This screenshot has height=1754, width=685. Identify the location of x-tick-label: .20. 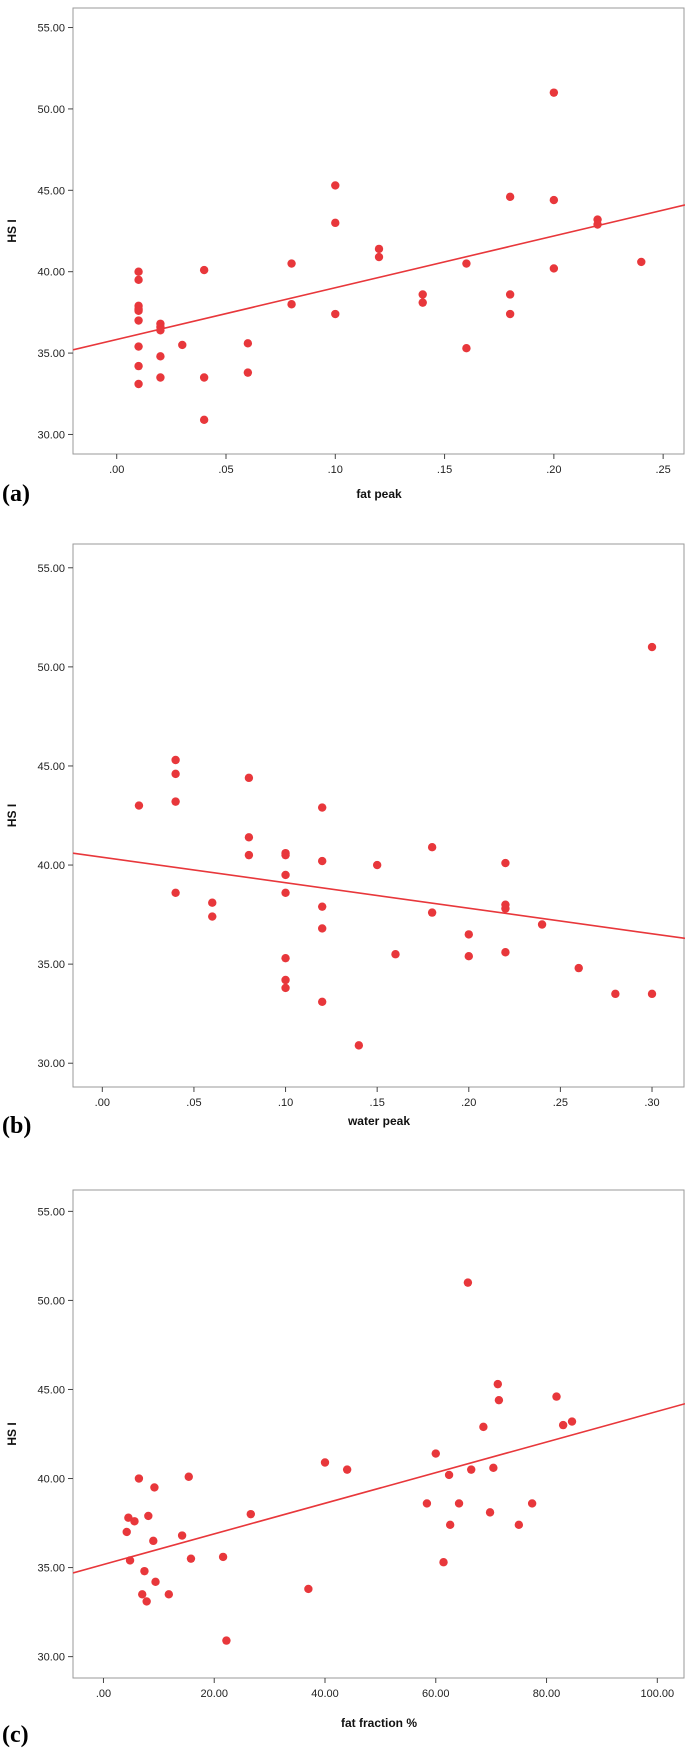
(468, 1103).